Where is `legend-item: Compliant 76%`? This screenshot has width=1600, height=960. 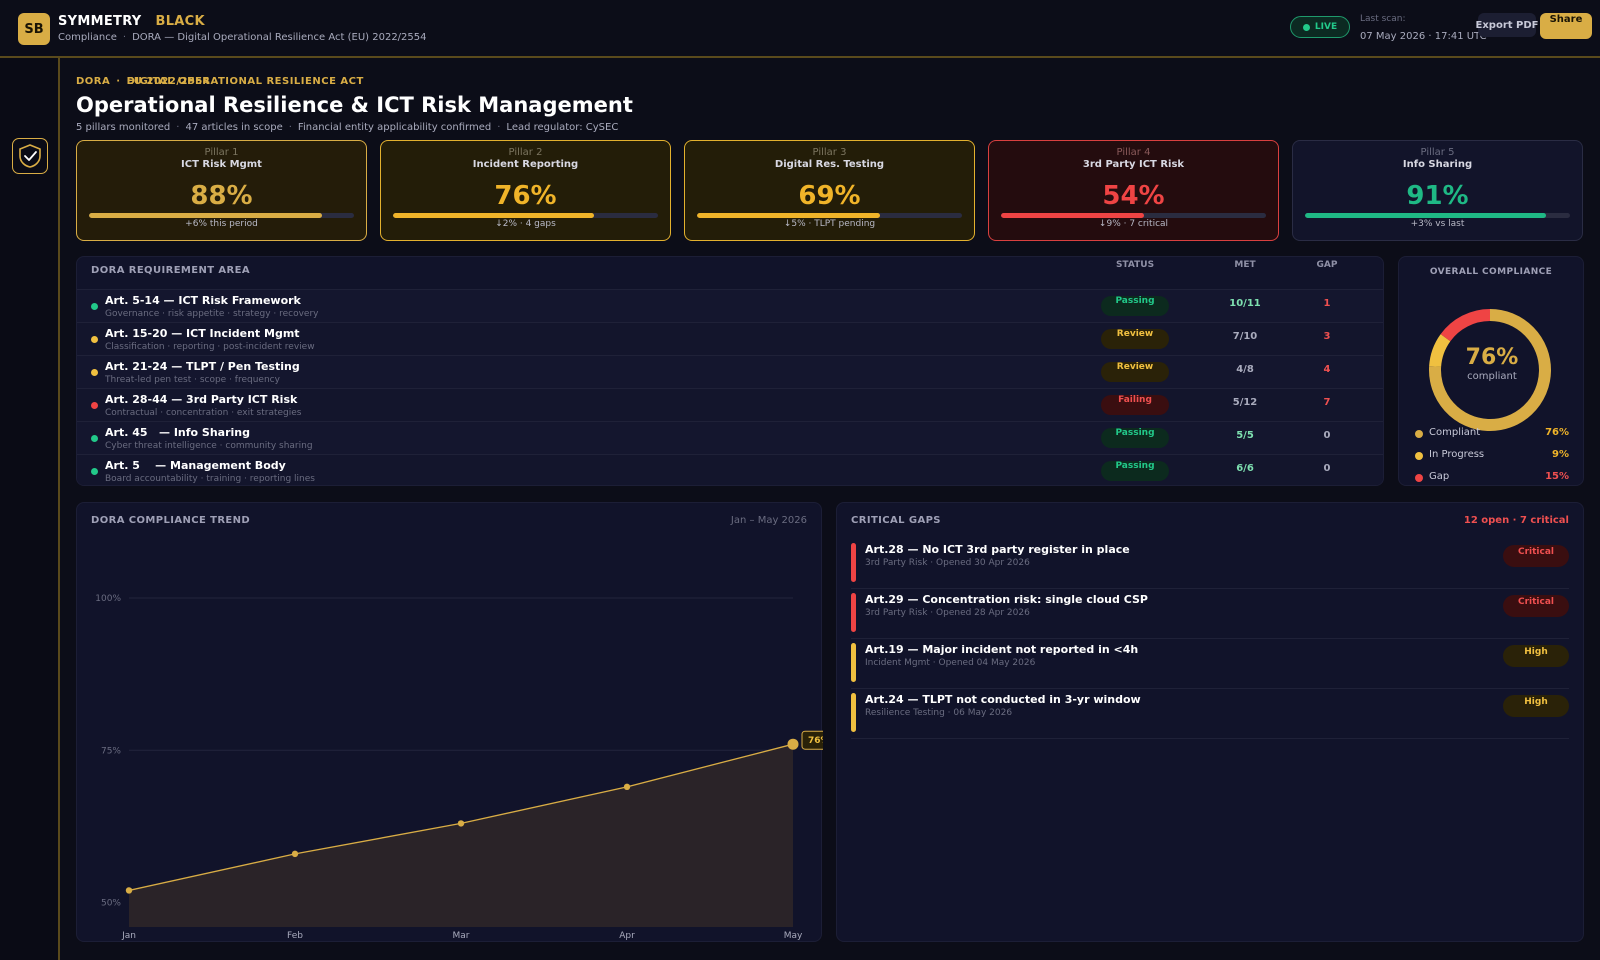
legend-item: Compliant 76% is located at coordinates (1492, 434).